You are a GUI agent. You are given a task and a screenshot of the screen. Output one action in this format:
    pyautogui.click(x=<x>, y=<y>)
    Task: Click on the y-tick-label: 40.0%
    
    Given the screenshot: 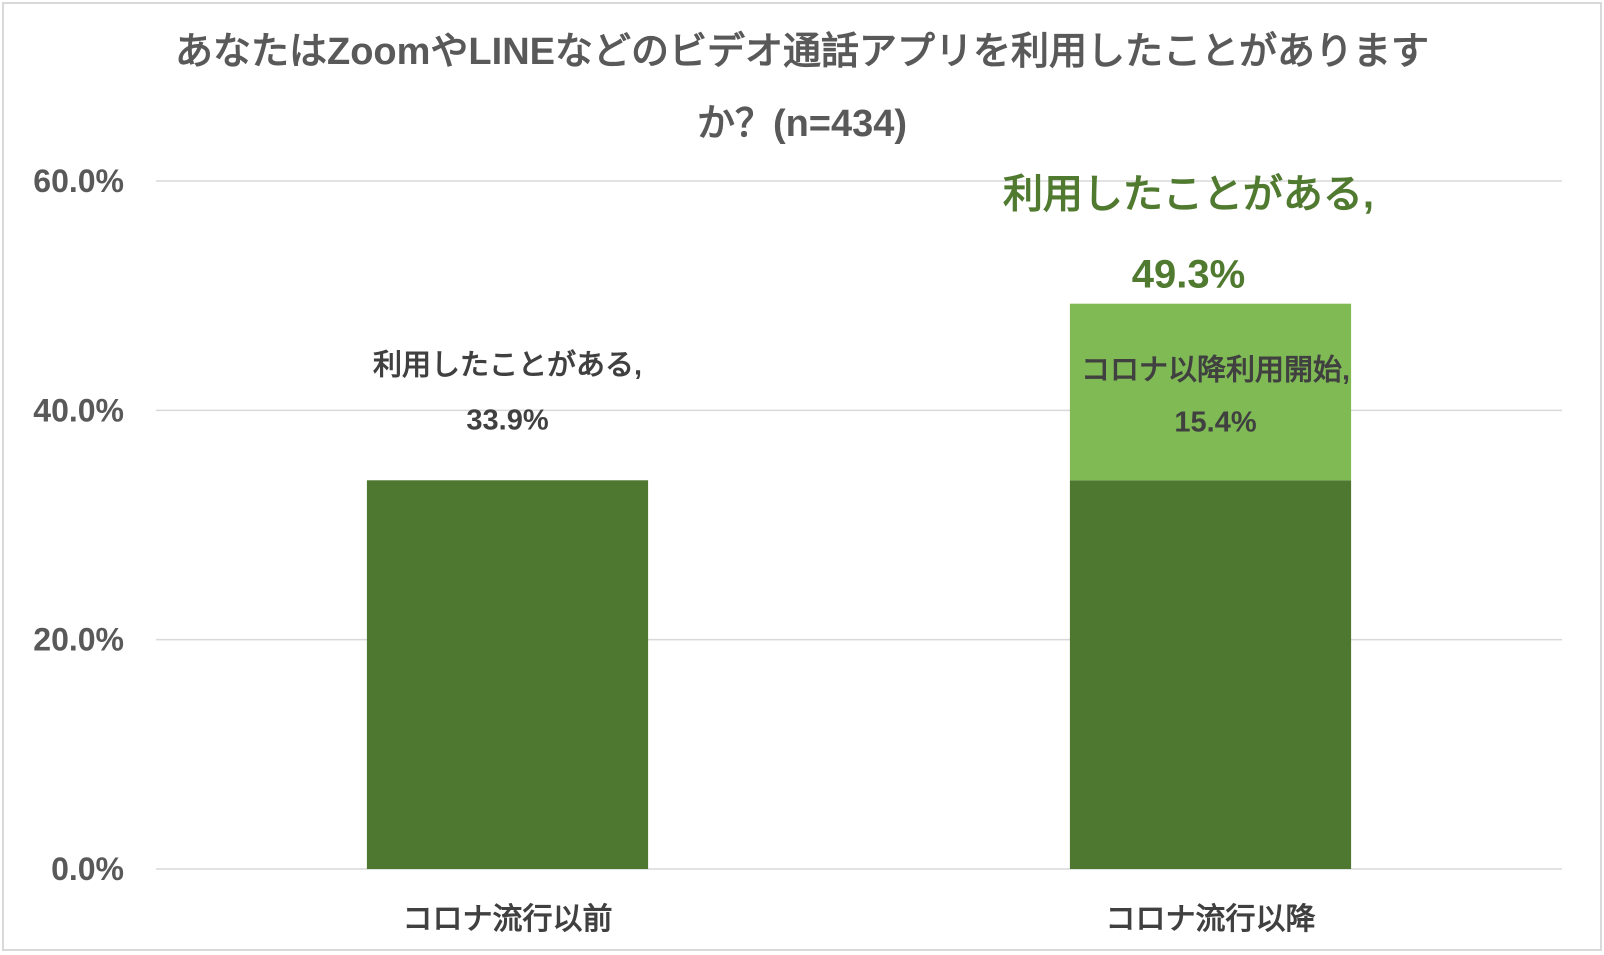 What is the action you would take?
    pyautogui.click(x=78, y=410)
    